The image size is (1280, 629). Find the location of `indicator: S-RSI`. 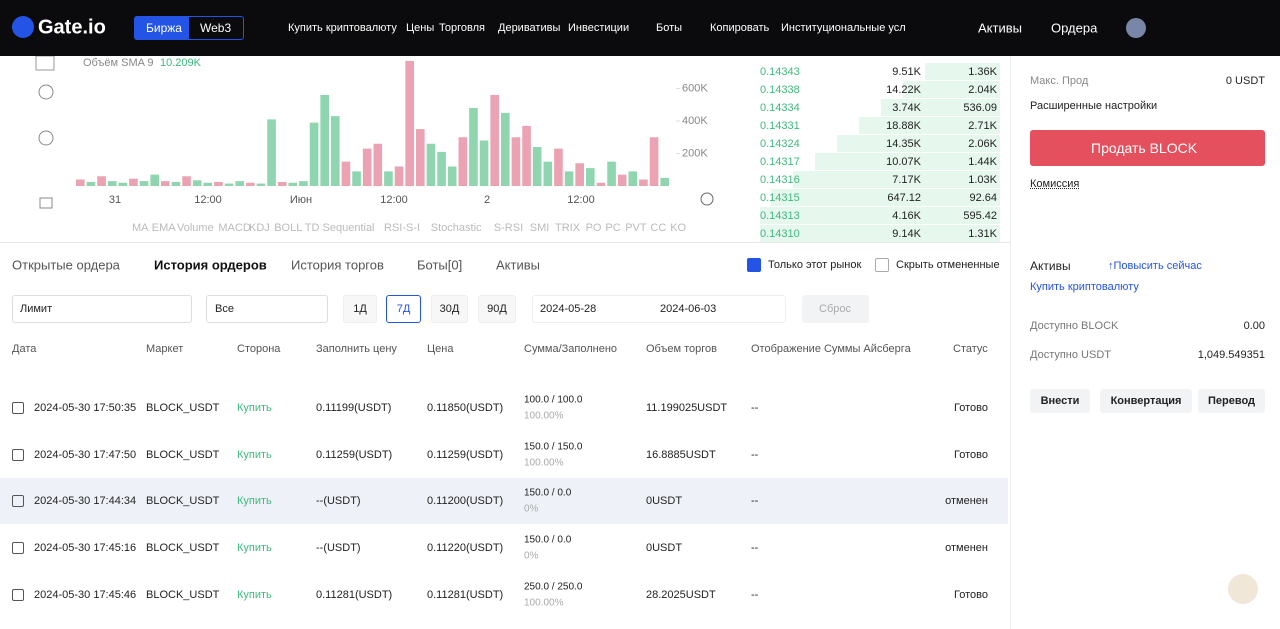

indicator: S-RSI is located at coordinates (508, 228).